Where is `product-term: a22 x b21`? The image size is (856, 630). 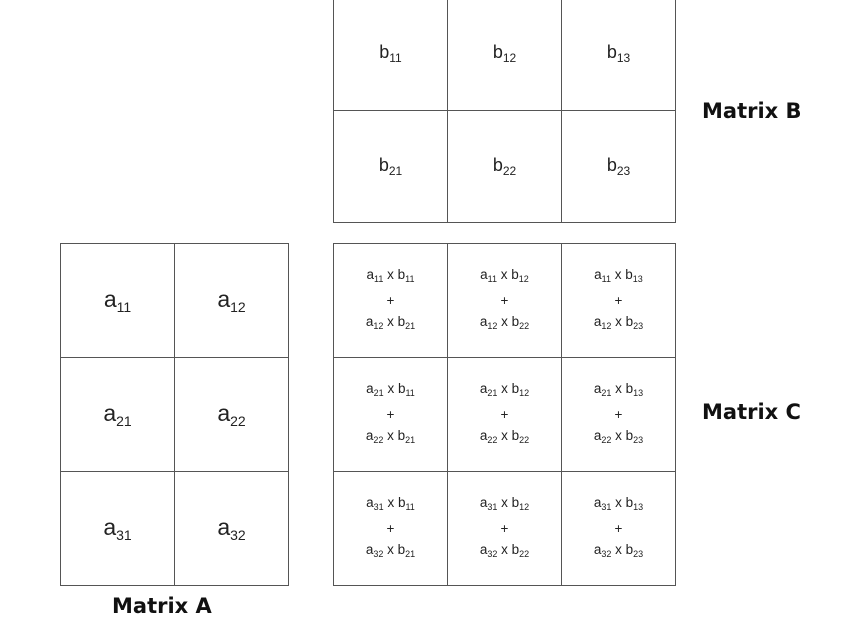 product-term: a22 x b21 is located at coordinates (390, 436).